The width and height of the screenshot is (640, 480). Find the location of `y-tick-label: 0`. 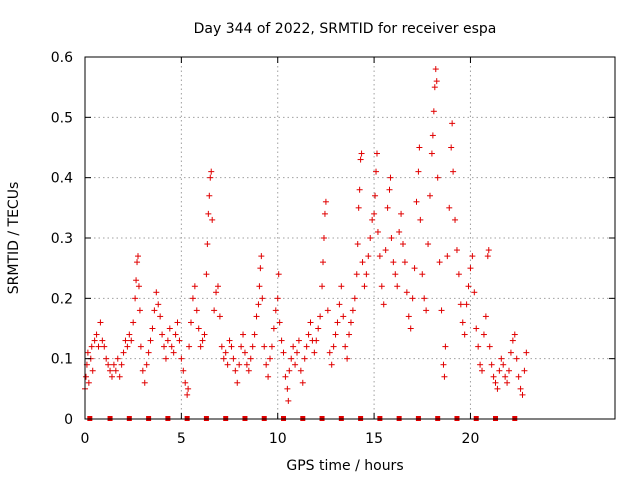

y-tick-label: 0 is located at coordinates (68, 420).